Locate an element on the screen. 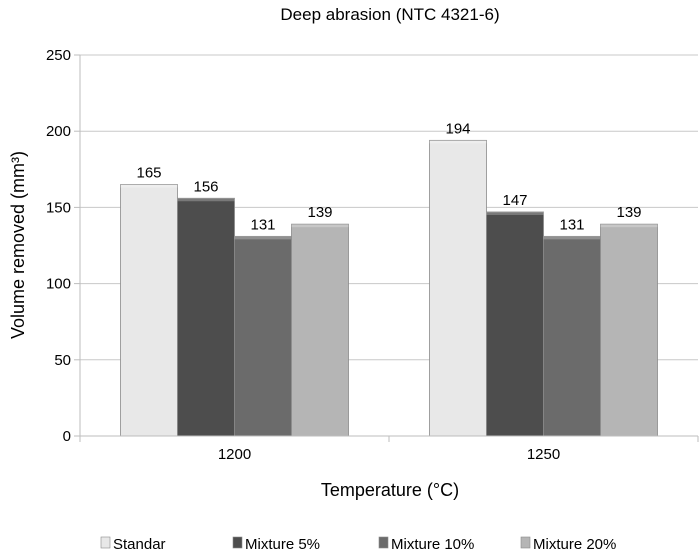 The height and width of the screenshot is (551, 700). y-axis-label: Volume removed (mm³) is located at coordinates (18, 245).